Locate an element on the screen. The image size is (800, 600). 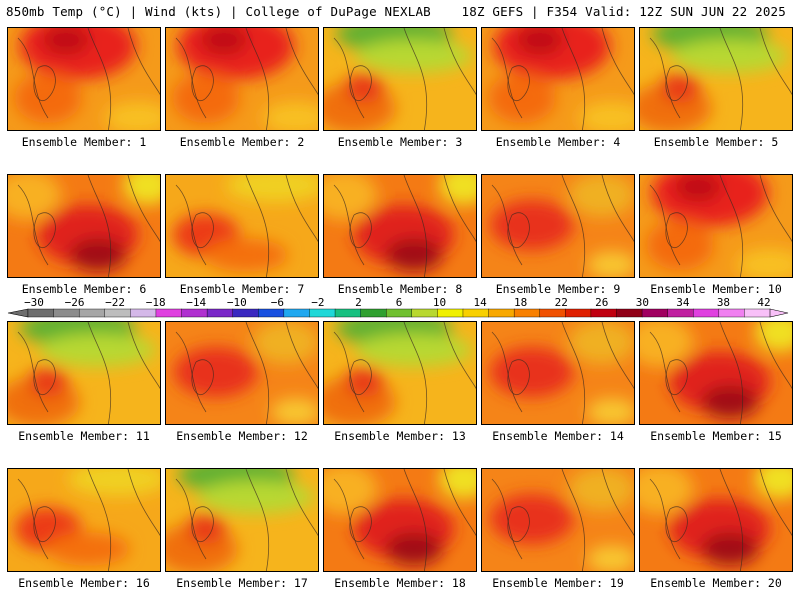
ensemble-member-label: Ensemble Member: 7 is located at coordinates (242, 289).